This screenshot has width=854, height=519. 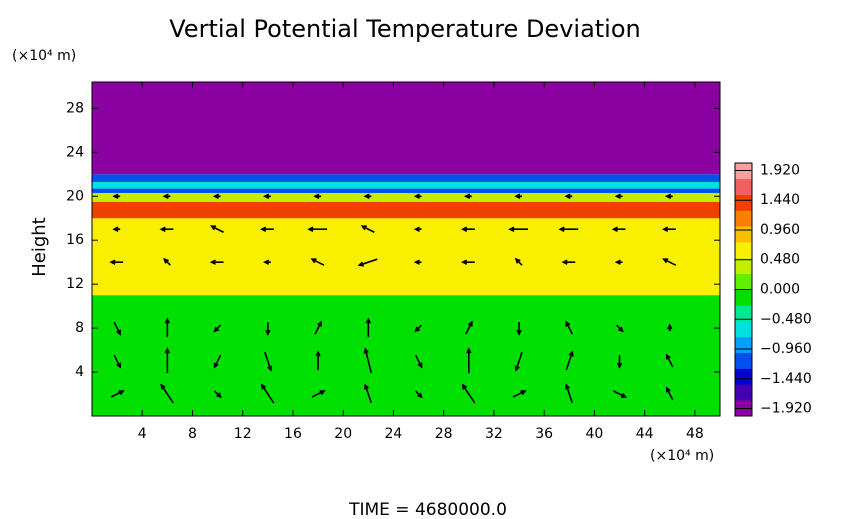 What do you see at coordinates (343, 434) in the screenshot?
I see `x-tick-label: 20` at bounding box center [343, 434].